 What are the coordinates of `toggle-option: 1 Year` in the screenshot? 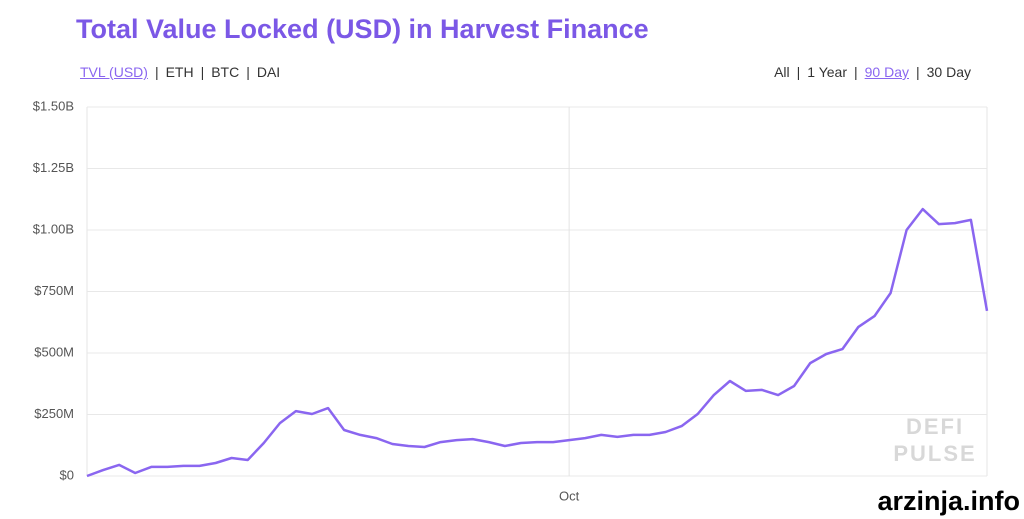 It's located at (827, 72).